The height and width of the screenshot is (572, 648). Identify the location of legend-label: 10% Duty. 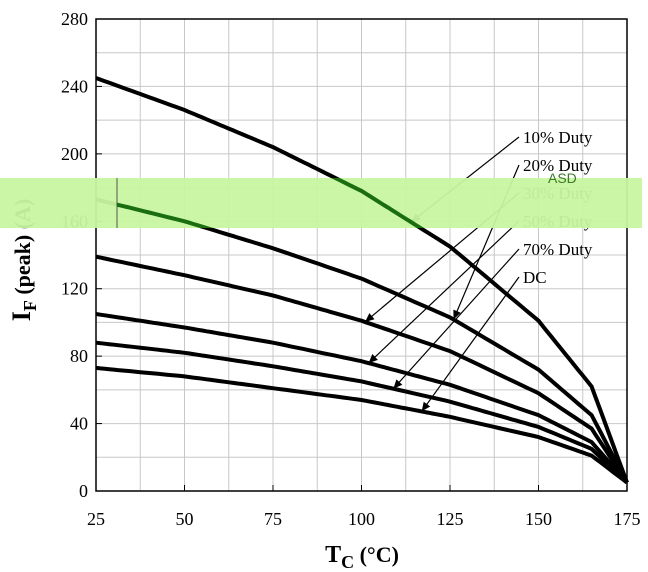
(558, 137).